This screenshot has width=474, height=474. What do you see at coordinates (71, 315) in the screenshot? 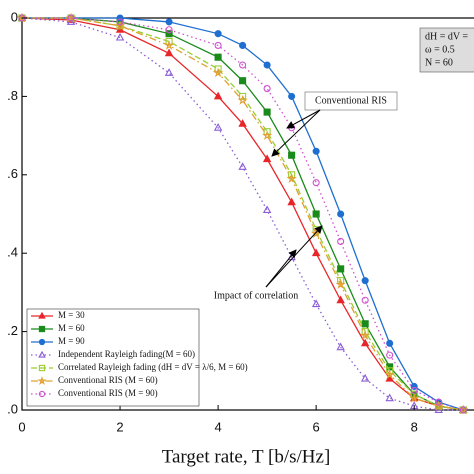
I see `legend-label: M = 30` at bounding box center [71, 315].